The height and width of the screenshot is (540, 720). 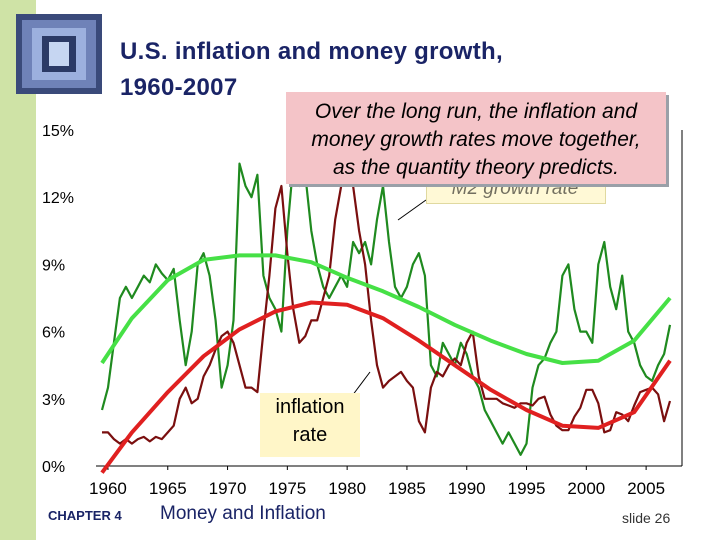 What do you see at coordinates (53, 265) in the screenshot?
I see `y-tick-label: 9%` at bounding box center [53, 265].